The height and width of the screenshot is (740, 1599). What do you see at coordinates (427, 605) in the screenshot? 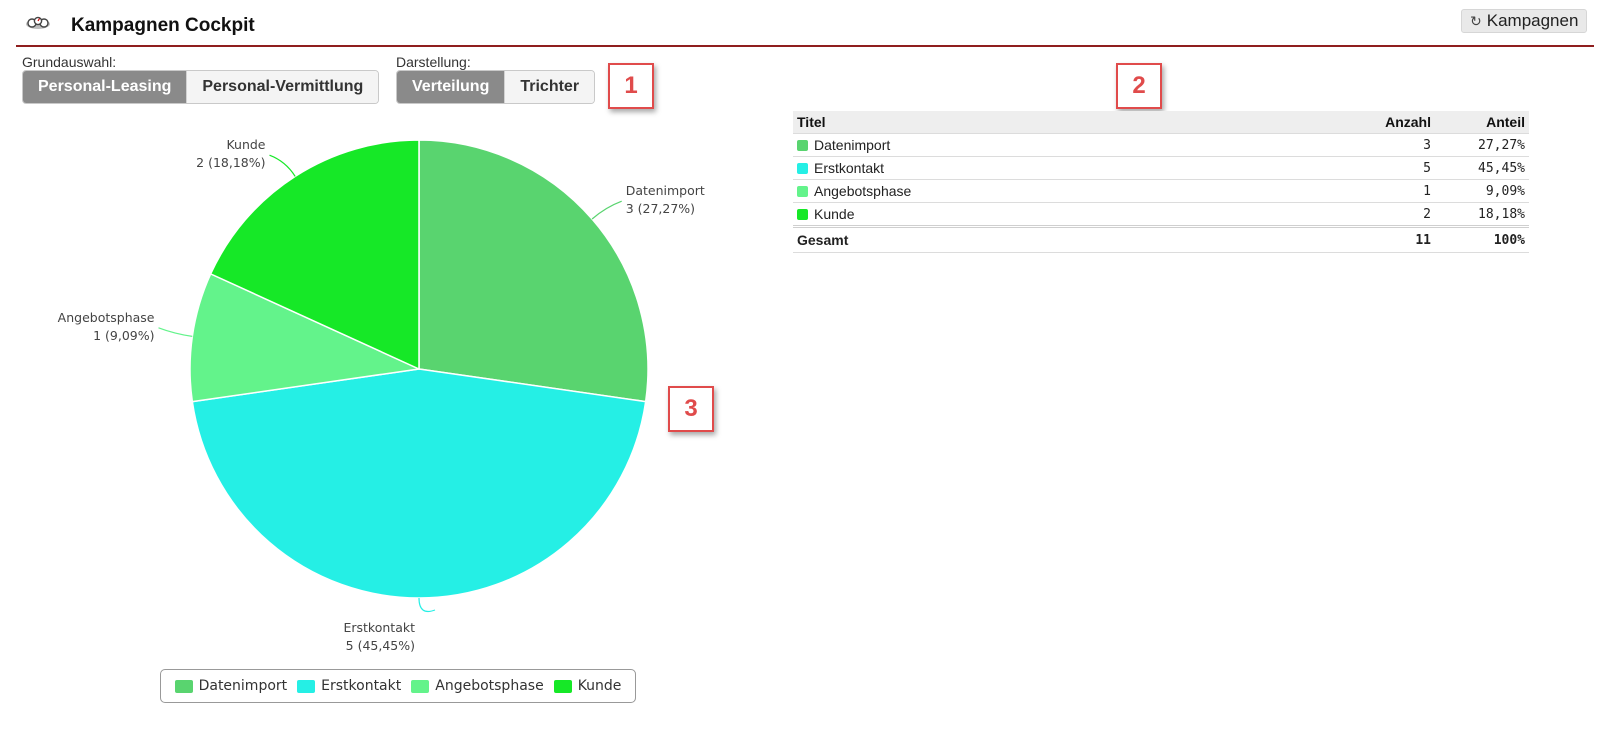
I see `pie-connector-erstkontakt` at bounding box center [427, 605].